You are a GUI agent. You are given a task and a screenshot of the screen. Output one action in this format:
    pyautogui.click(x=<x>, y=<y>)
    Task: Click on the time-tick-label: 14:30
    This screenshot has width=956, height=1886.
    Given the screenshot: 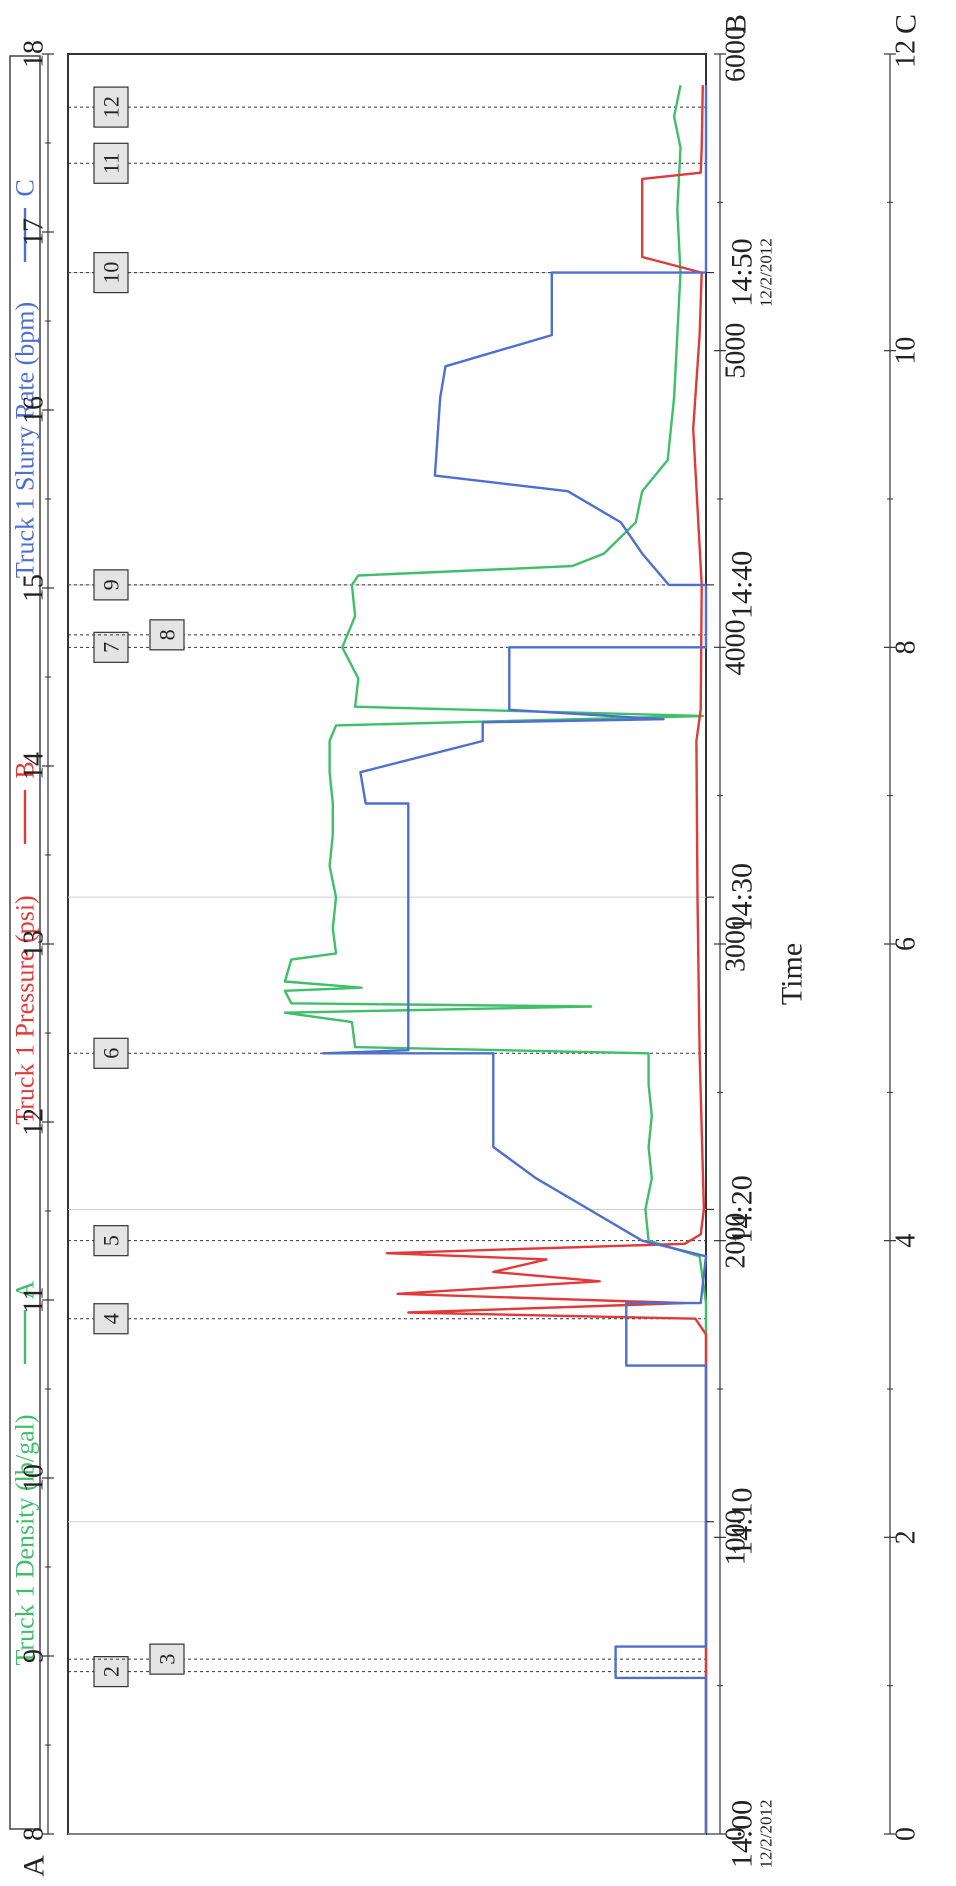 What is the action you would take?
    pyautogui.click(x=742, y=897)
    